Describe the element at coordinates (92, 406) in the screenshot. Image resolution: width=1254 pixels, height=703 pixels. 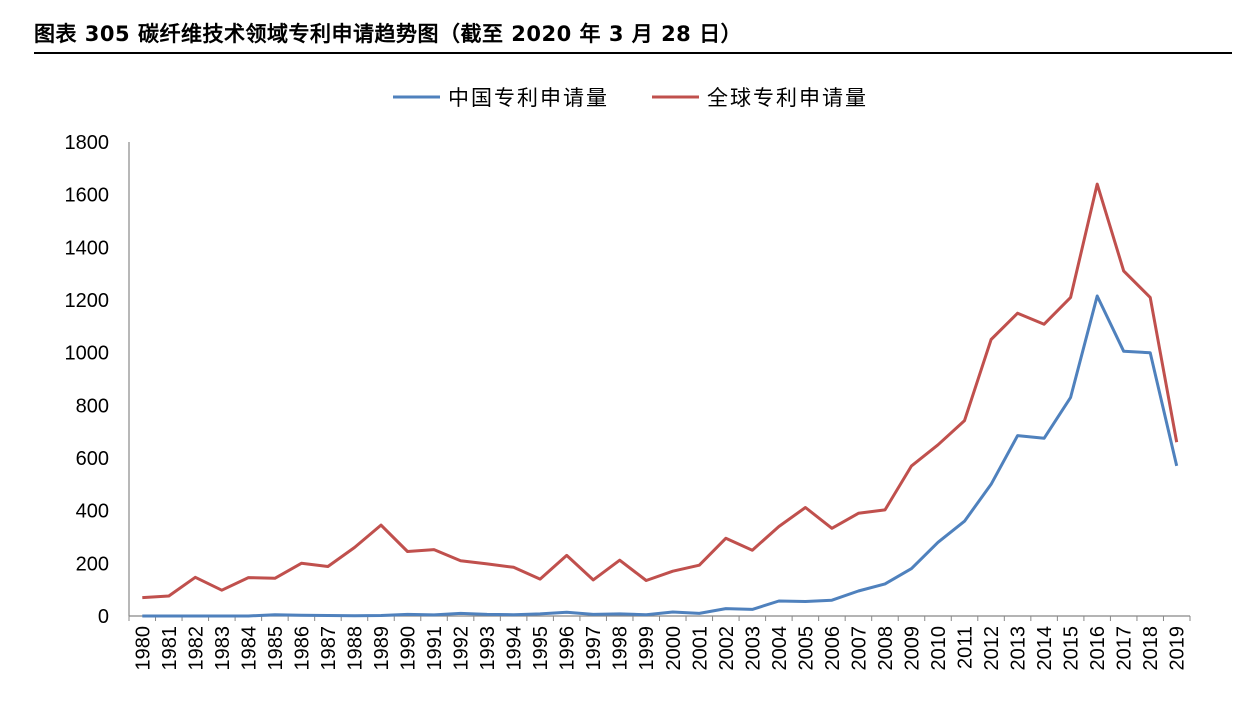
I see `y-tick-label: 800` at that location.